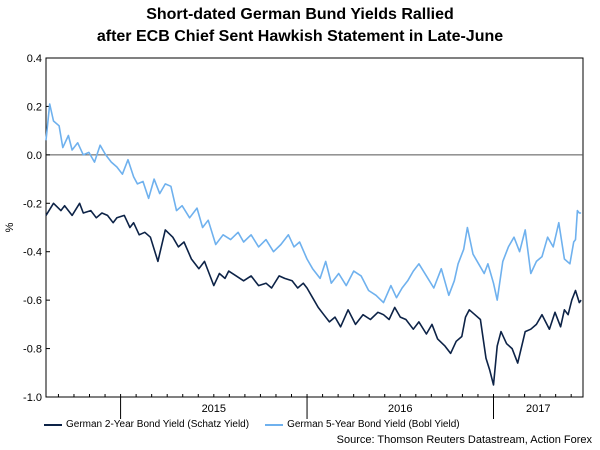 The image size is (600, 450). What do you see at coordinates (34, 107) in the screenshot?
I see `y-tick-label: 0.2` at bounding box center [34, 107].